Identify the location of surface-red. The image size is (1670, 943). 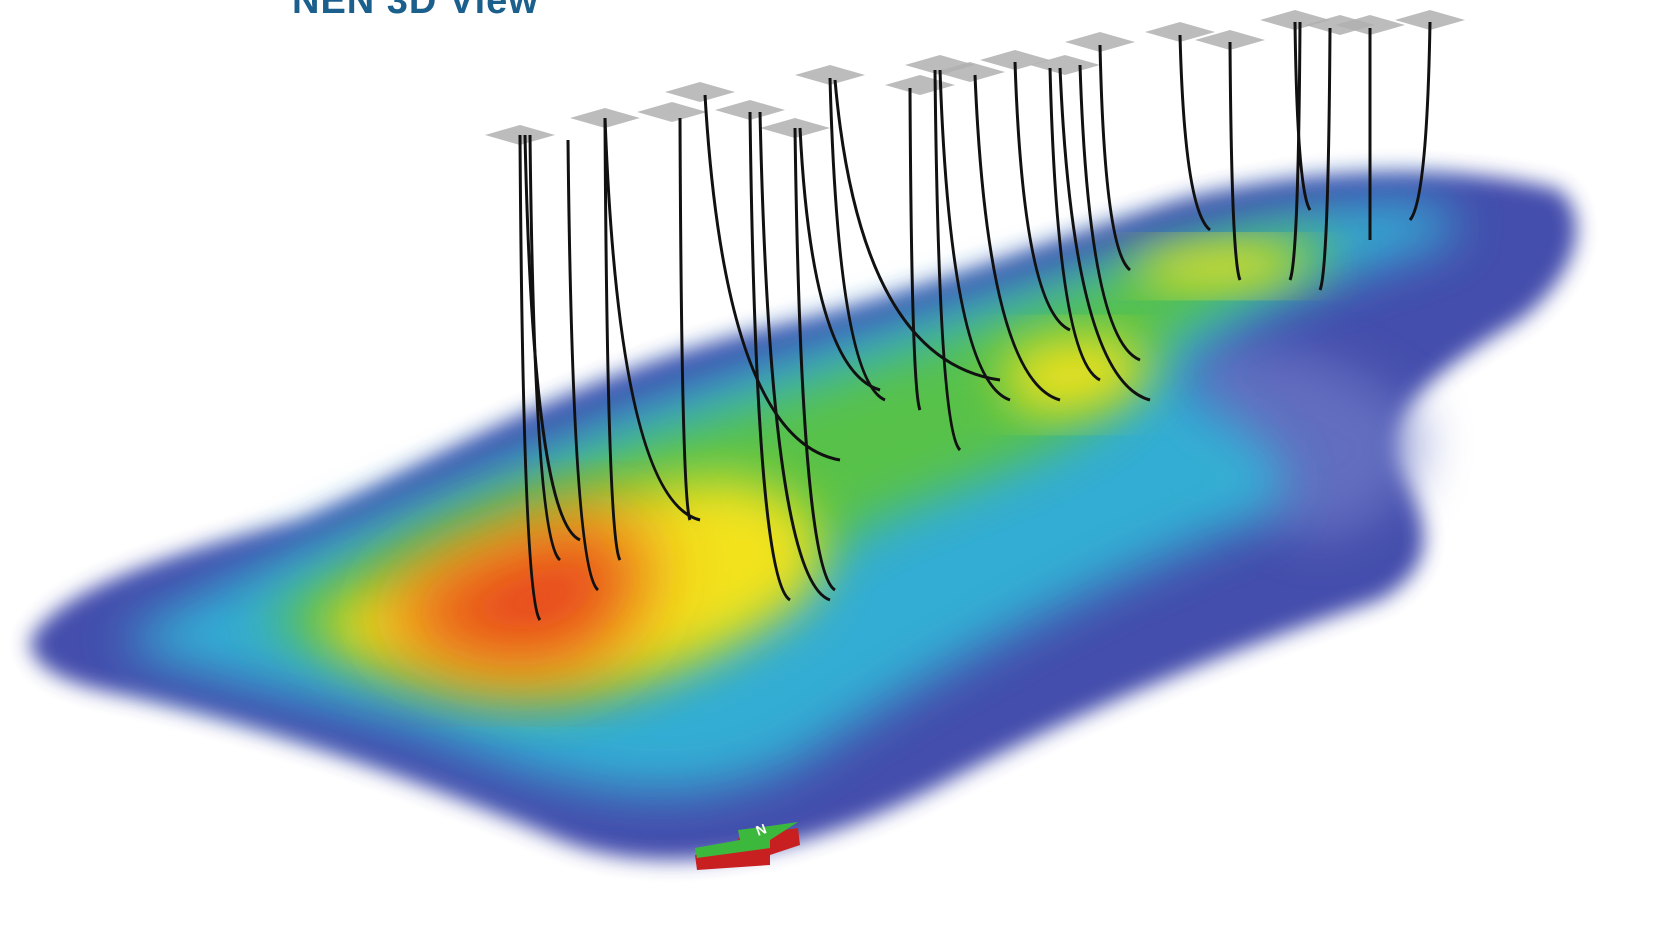
(510, 594).